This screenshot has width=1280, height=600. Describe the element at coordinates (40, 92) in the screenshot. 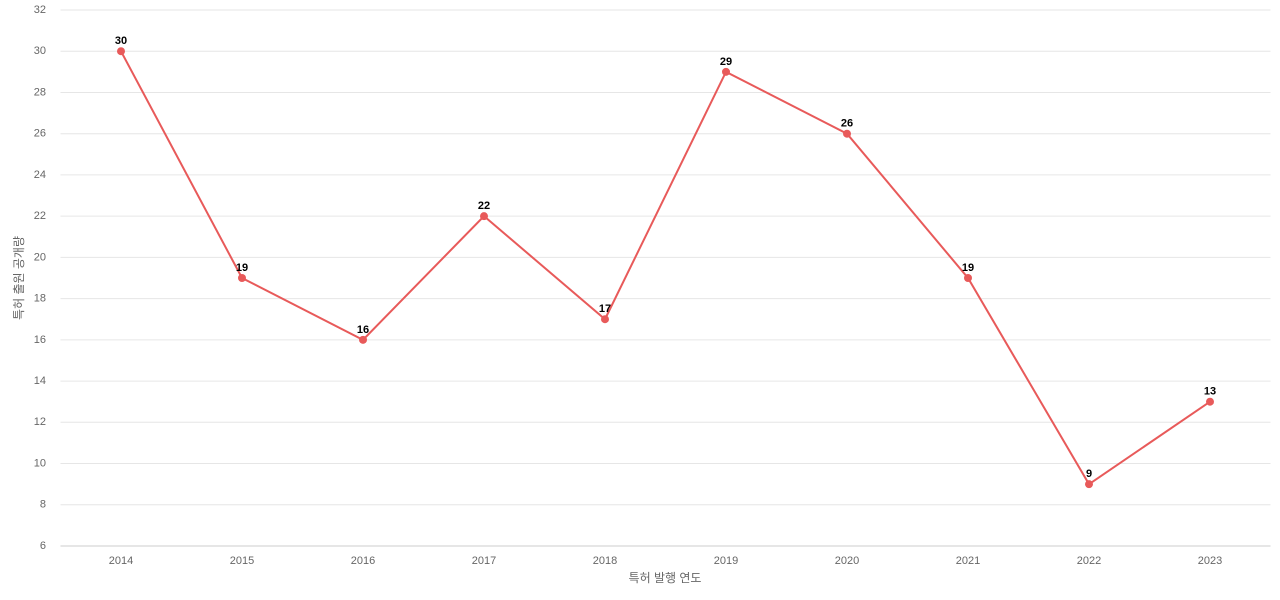

I see `y-tick-label: 28` at that location.